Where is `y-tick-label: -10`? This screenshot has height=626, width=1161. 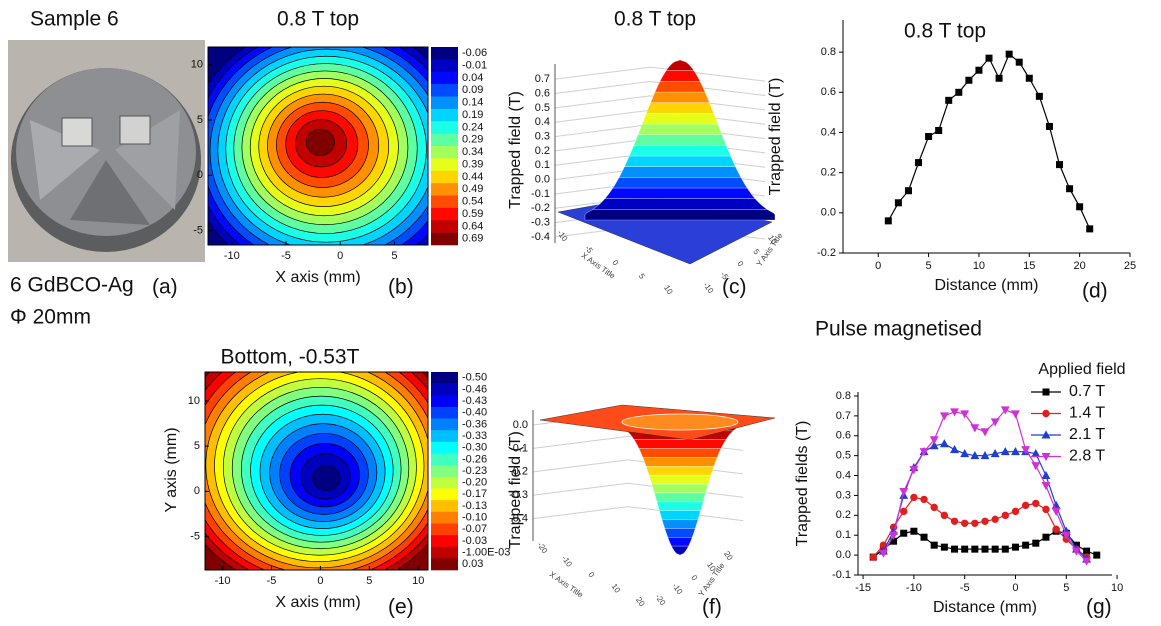 y-tick-label: -10 is located at coordinates (708, 287).